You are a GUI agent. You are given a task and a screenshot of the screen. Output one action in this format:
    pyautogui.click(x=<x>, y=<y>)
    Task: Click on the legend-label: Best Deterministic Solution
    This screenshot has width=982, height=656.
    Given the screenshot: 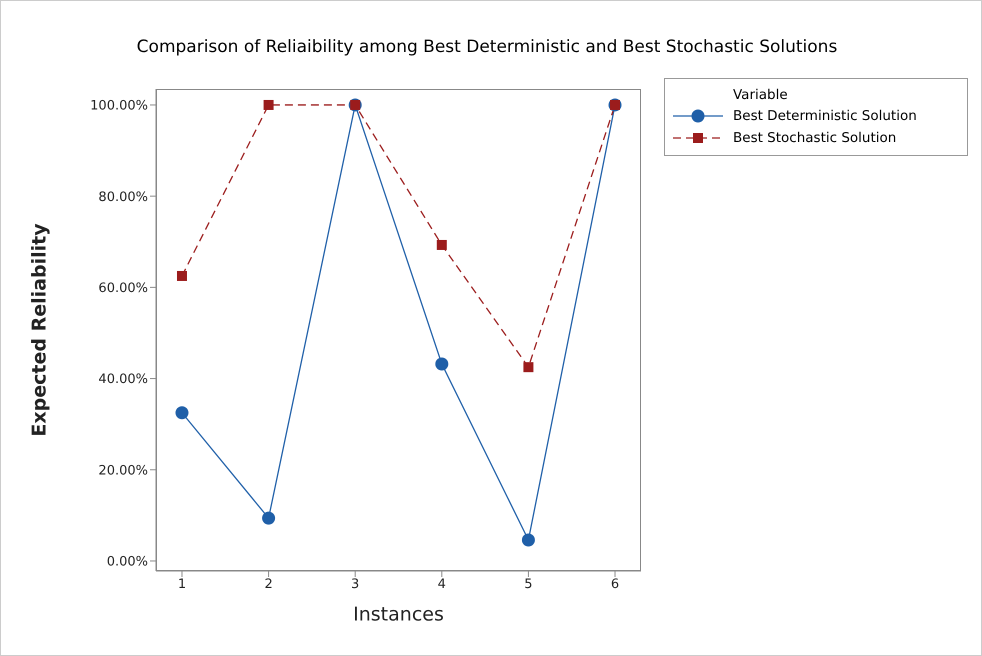 What is the action you would take?
    pyautogui.click(x=825, y=116)
    